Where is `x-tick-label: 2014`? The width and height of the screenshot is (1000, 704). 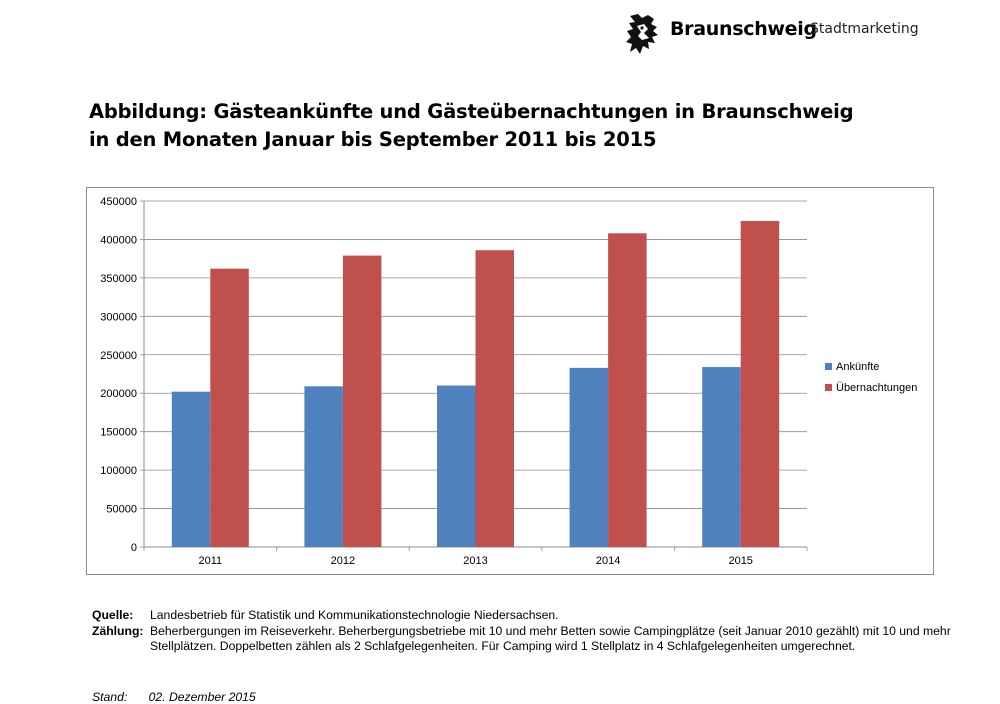 x-tick-label: 2014 is located at coordinates (608, 561).